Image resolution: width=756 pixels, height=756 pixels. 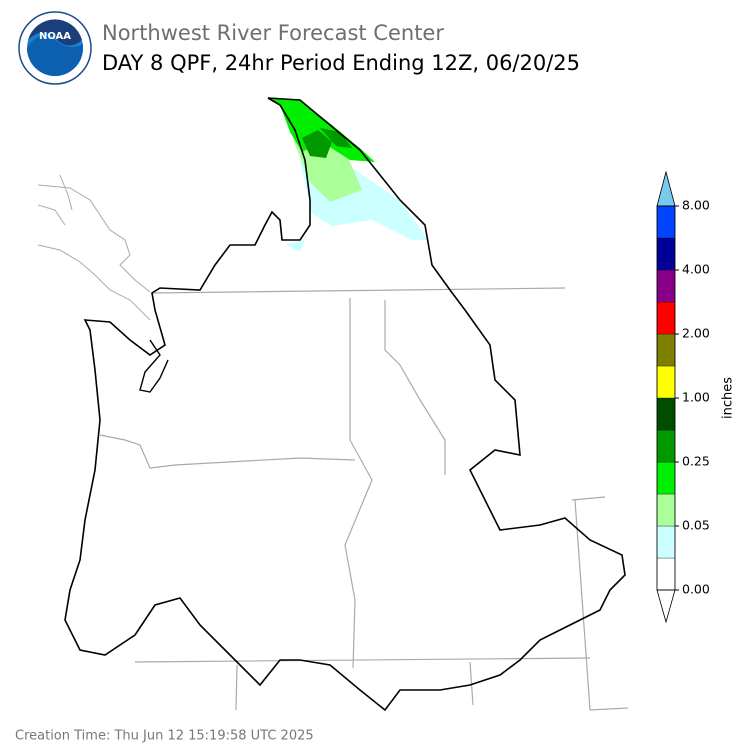 What do you see at coordinates (55, 36) in the screenshot?
I see `logo-text: NOAA` at bounding box center [55, 36].